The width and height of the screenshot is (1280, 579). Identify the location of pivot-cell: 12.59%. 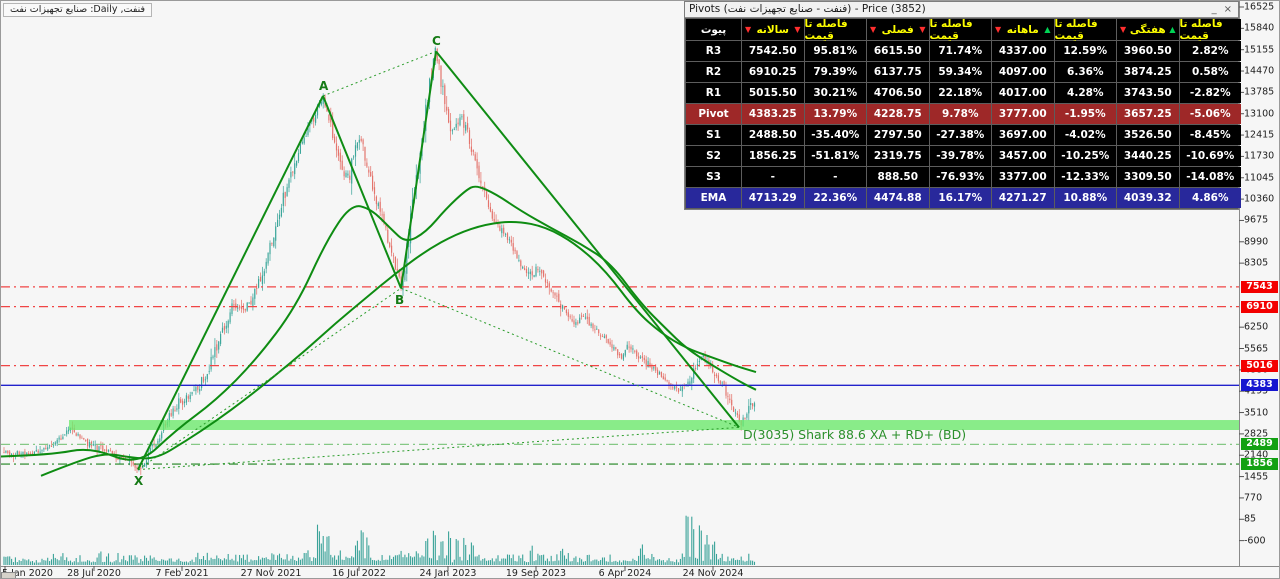
(1085, 51).